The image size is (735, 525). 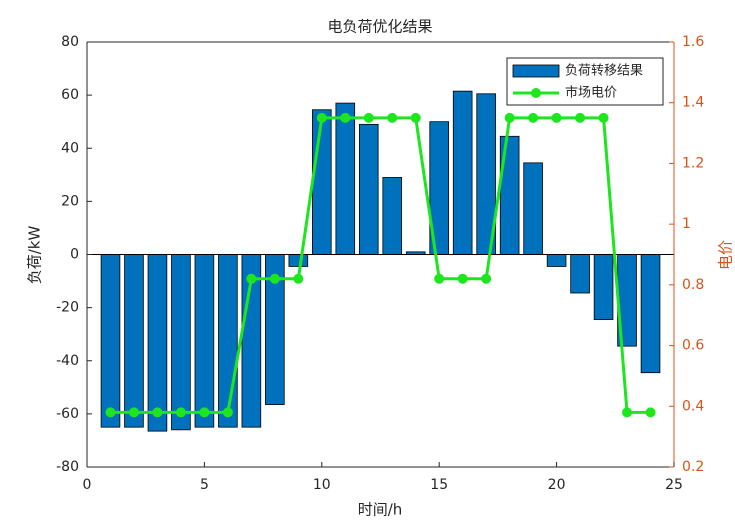 What do you see at coordinates (67, 414) in the screenshot?
I see `y-tick-label: -60` at bounding box center [67, 414].